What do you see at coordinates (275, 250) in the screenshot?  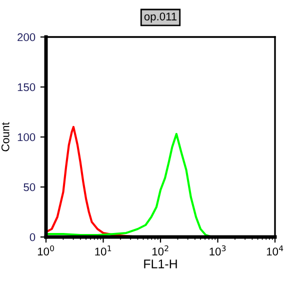 I see `x-tick-label: 10$^{4}$` at bounding box center [275, 250].